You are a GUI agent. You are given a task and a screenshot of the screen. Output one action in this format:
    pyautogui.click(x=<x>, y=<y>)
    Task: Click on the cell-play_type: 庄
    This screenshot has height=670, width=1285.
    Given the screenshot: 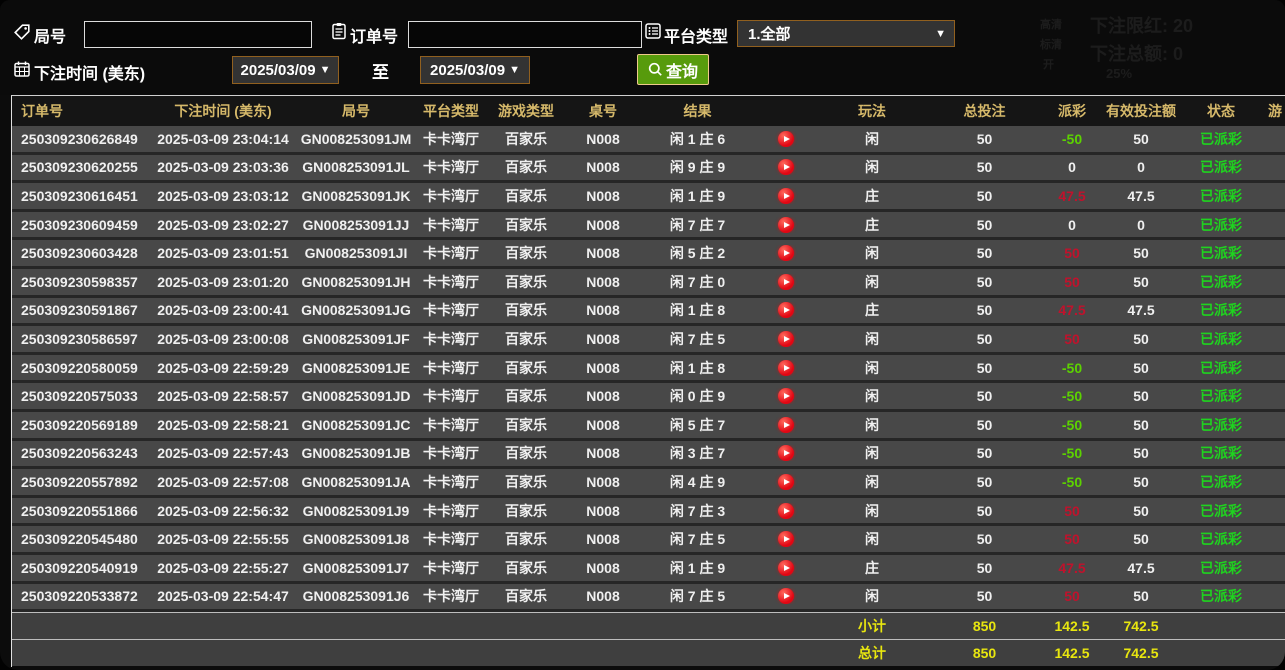 What is the action you would take?
    pyautogui.click(x=872, y=567)
    